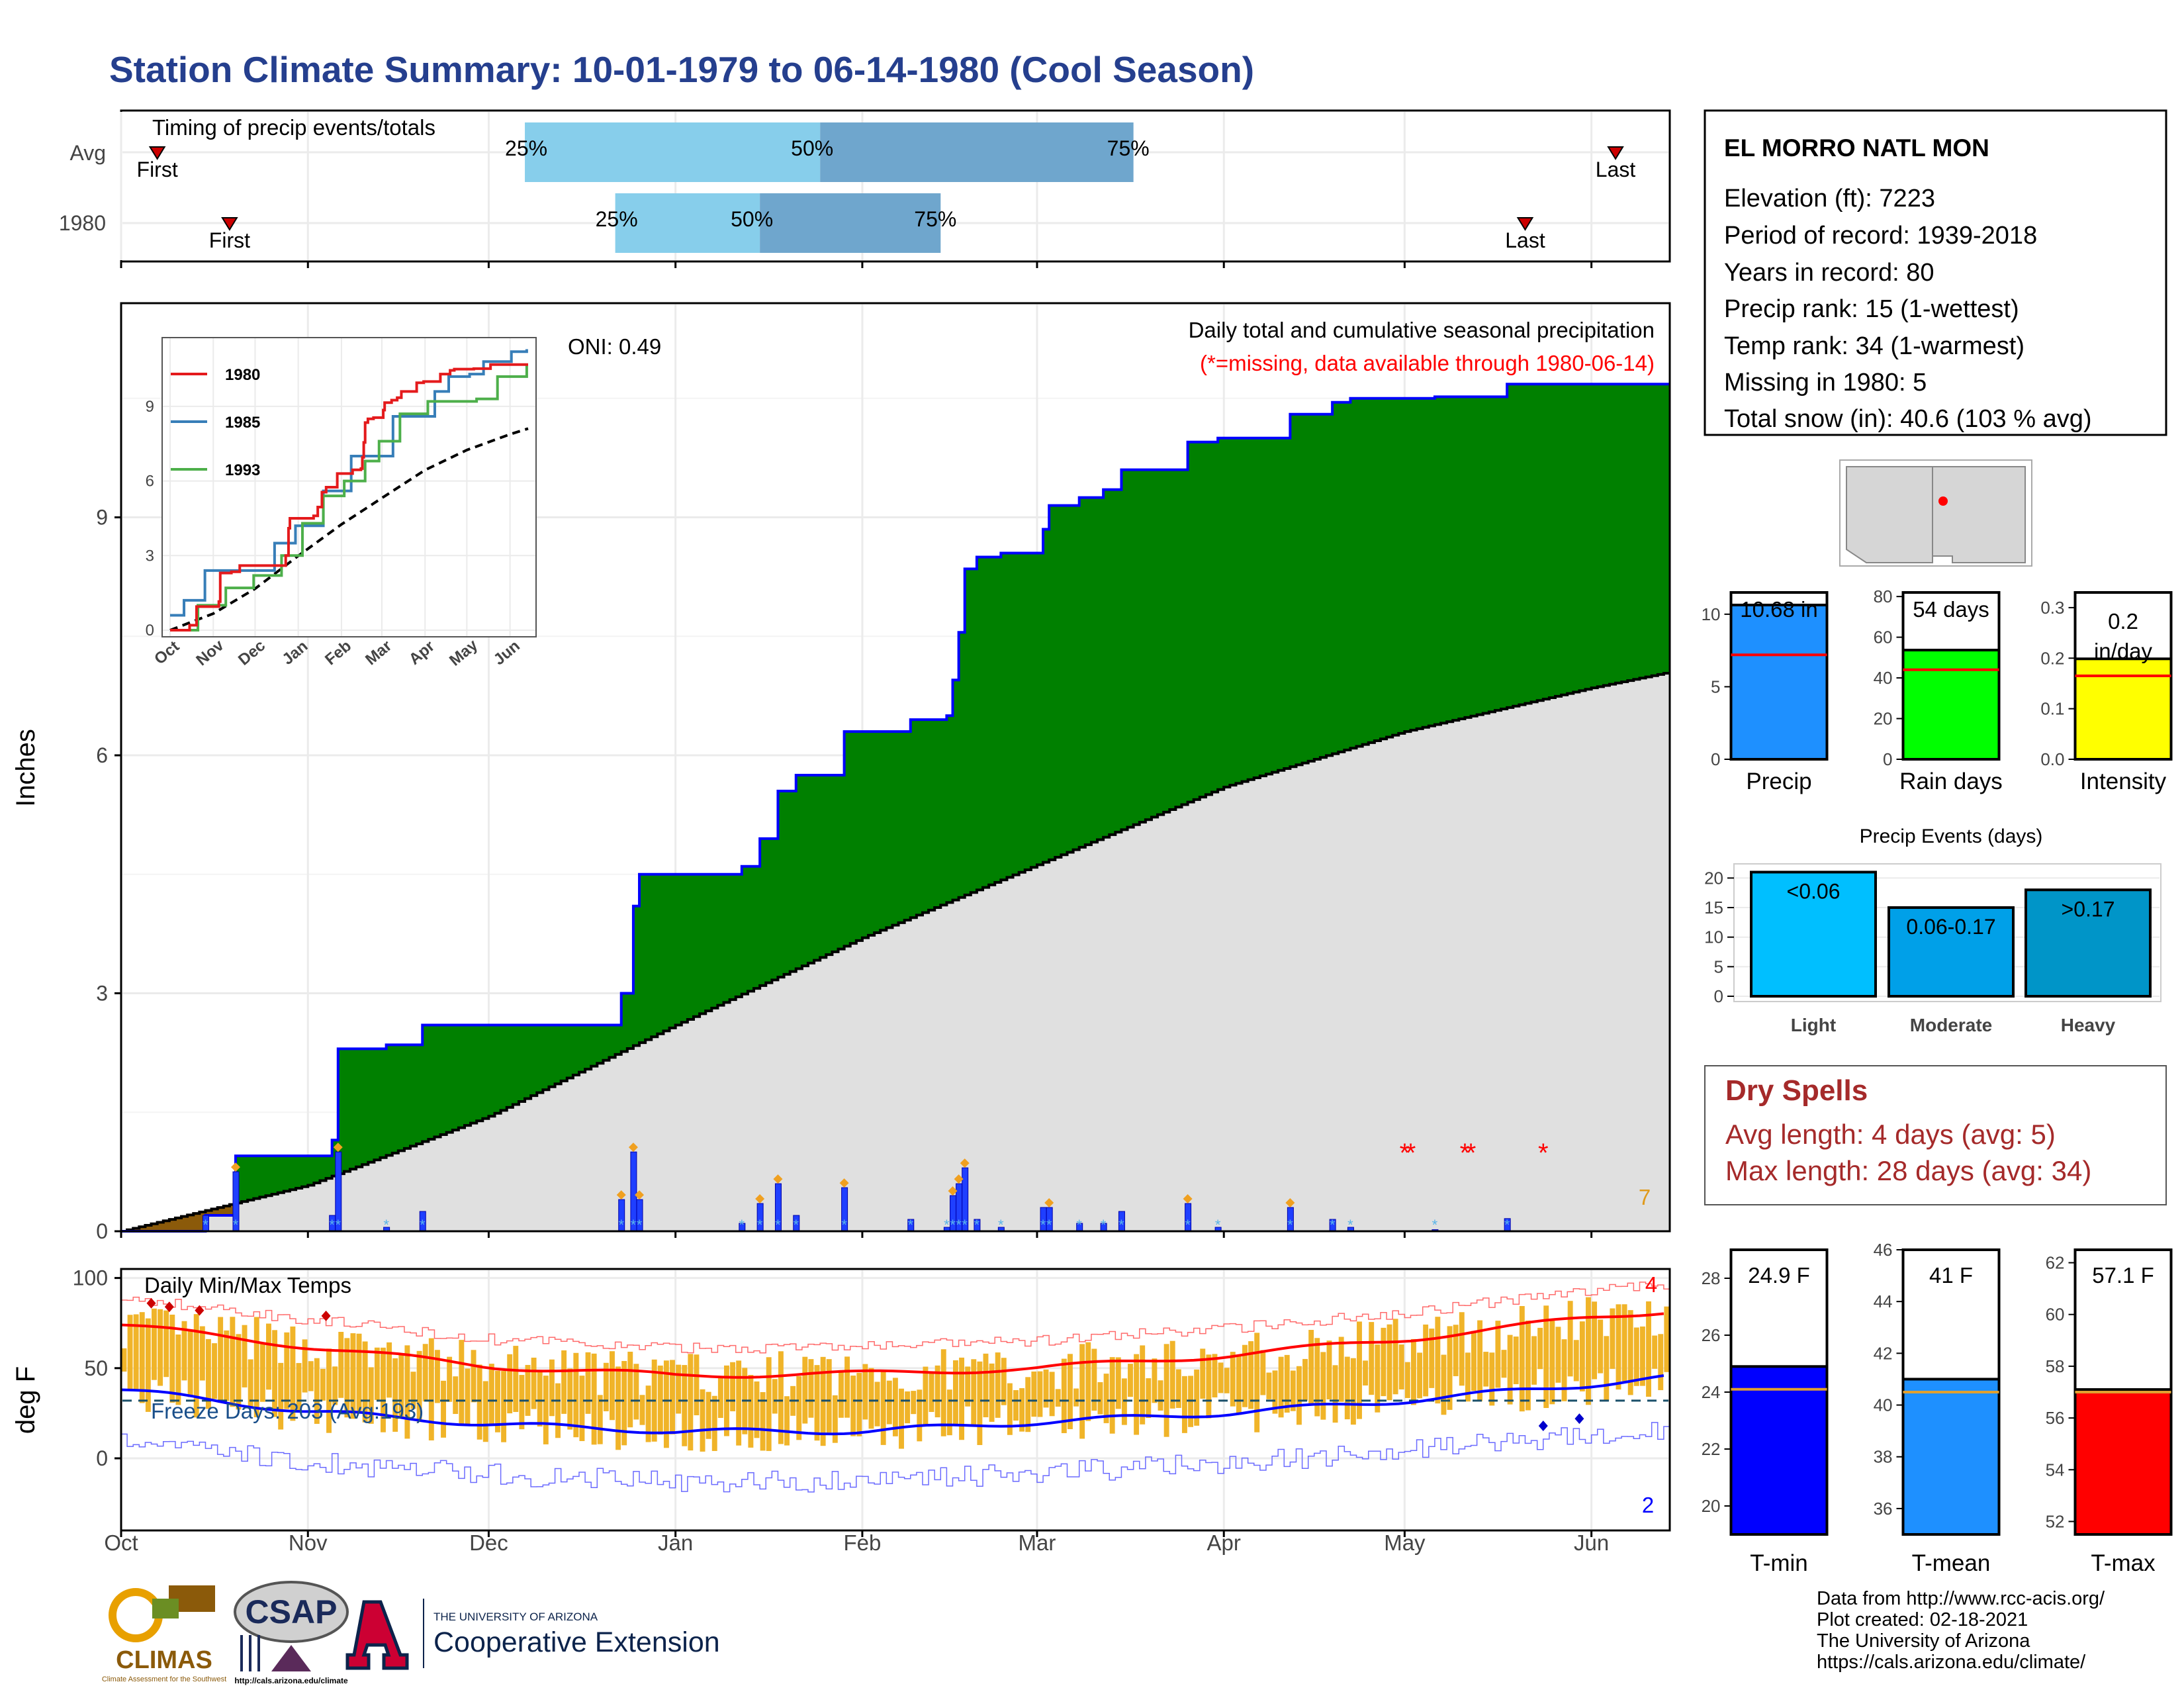  Describe the element at coordinates (1891, 1134) in the screenshot. I see `dry-spells-avg: Avg length: 4 days (avg: 5)` at that location.